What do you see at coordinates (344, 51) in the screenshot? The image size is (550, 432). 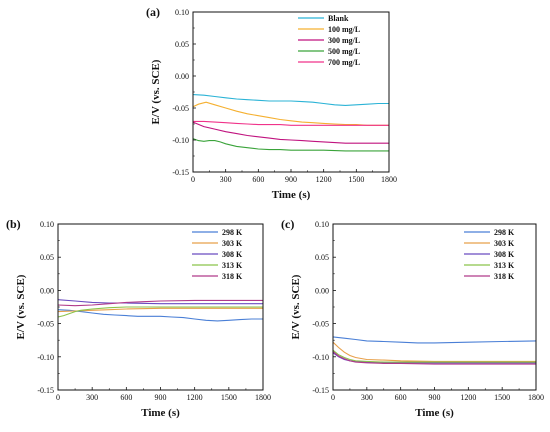 I see `legend-label: 500 mg/L` at bounding box center [344, 51].